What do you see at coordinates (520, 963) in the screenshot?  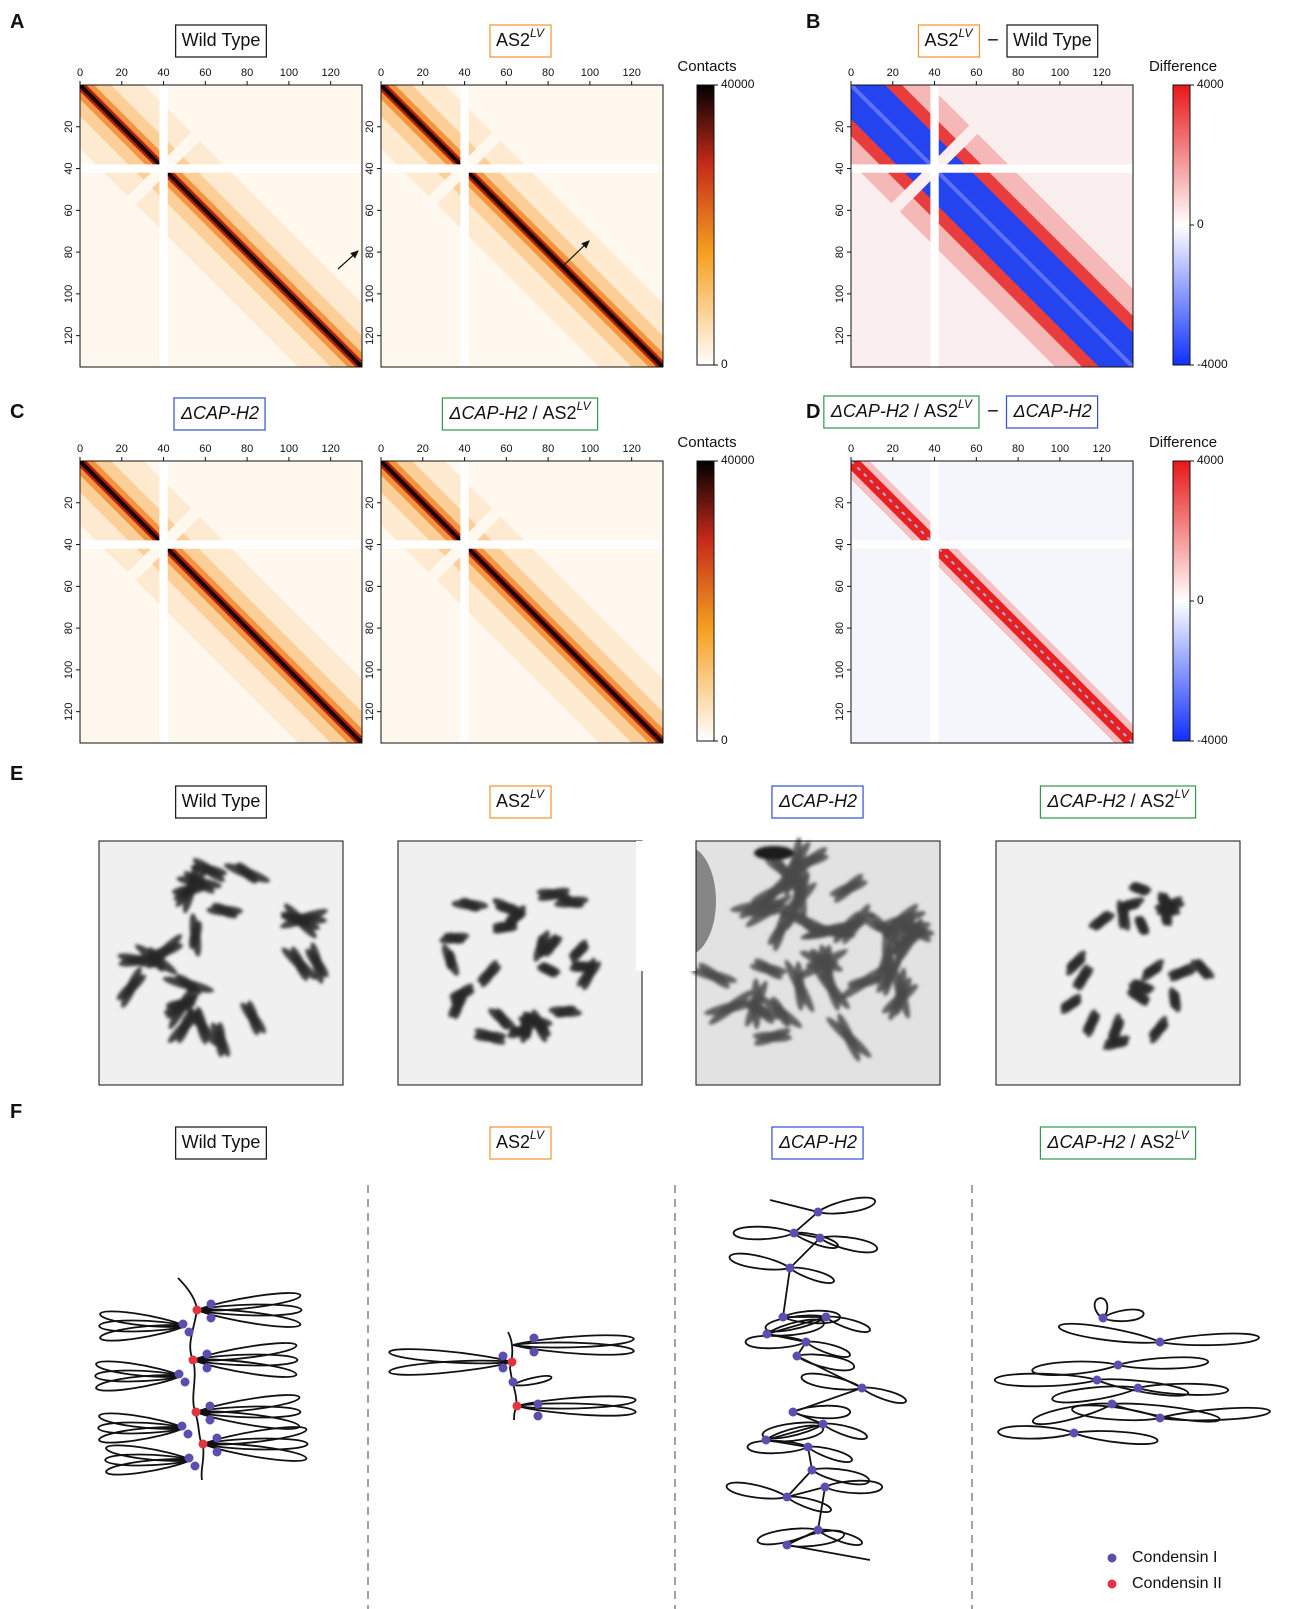 I see `micrograph-bg` at bounding box center [520, 963].